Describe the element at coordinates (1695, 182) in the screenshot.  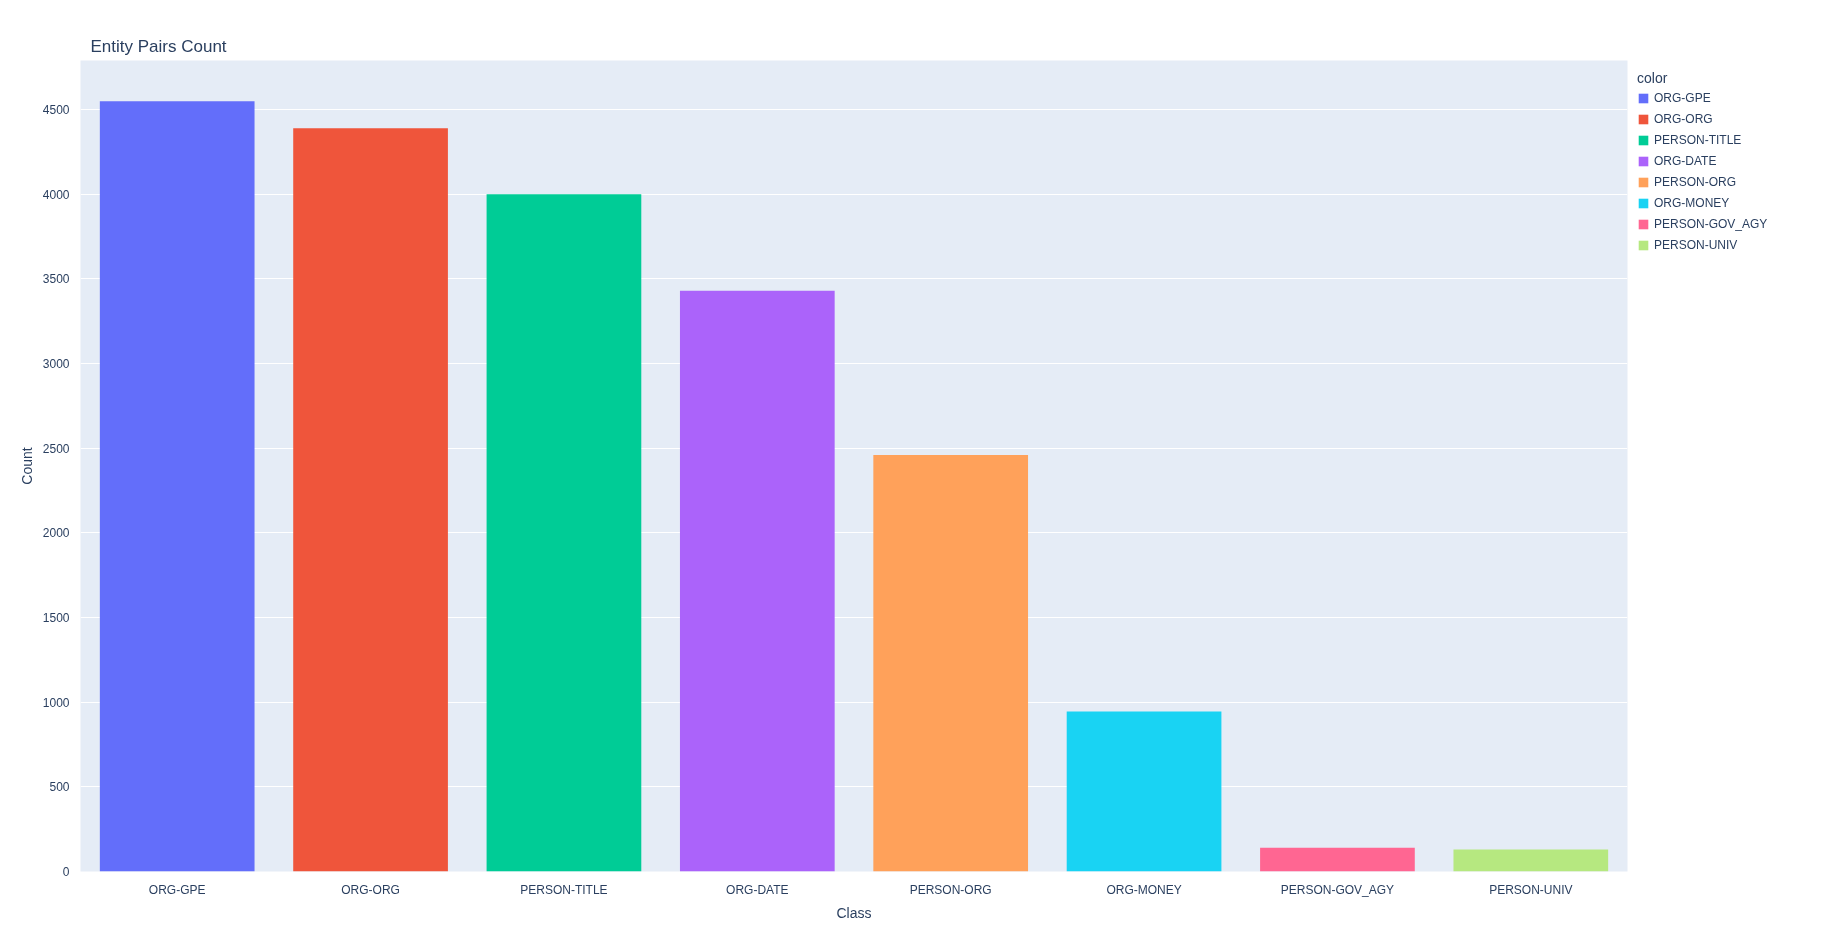
I see `legend-label: PERSON-ORG` at that location.